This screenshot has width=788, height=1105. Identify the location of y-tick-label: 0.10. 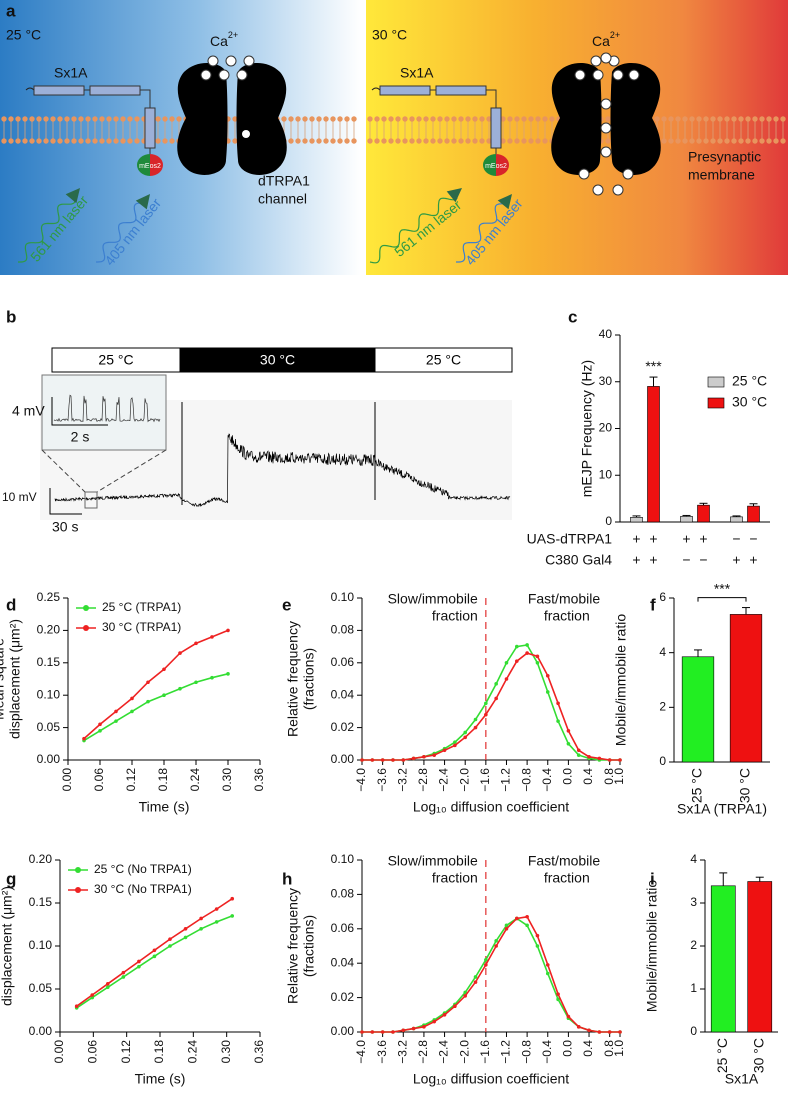
(343, 597).